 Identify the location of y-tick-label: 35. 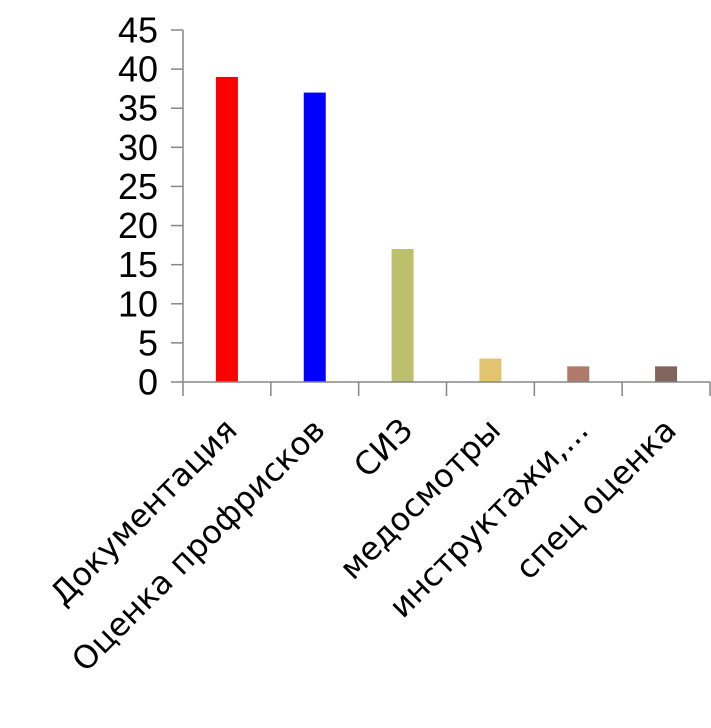
(138, 108).